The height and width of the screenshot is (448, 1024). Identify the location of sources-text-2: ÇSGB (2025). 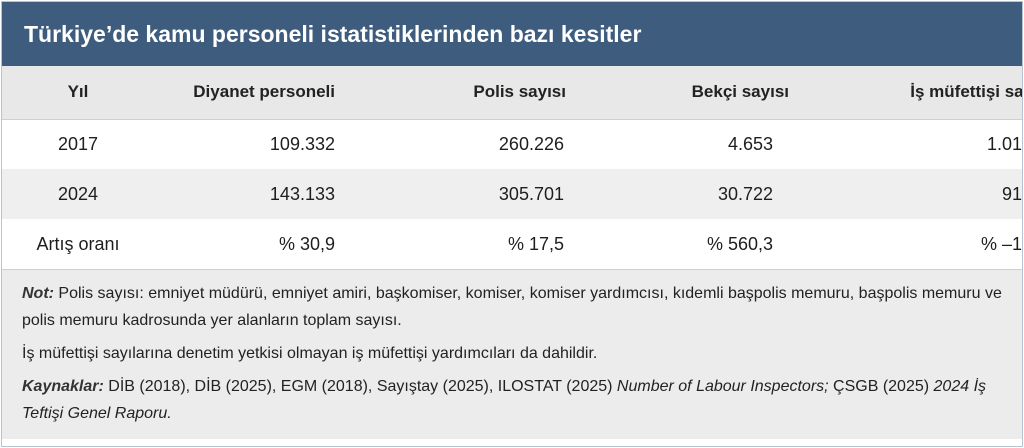
(881, 386).